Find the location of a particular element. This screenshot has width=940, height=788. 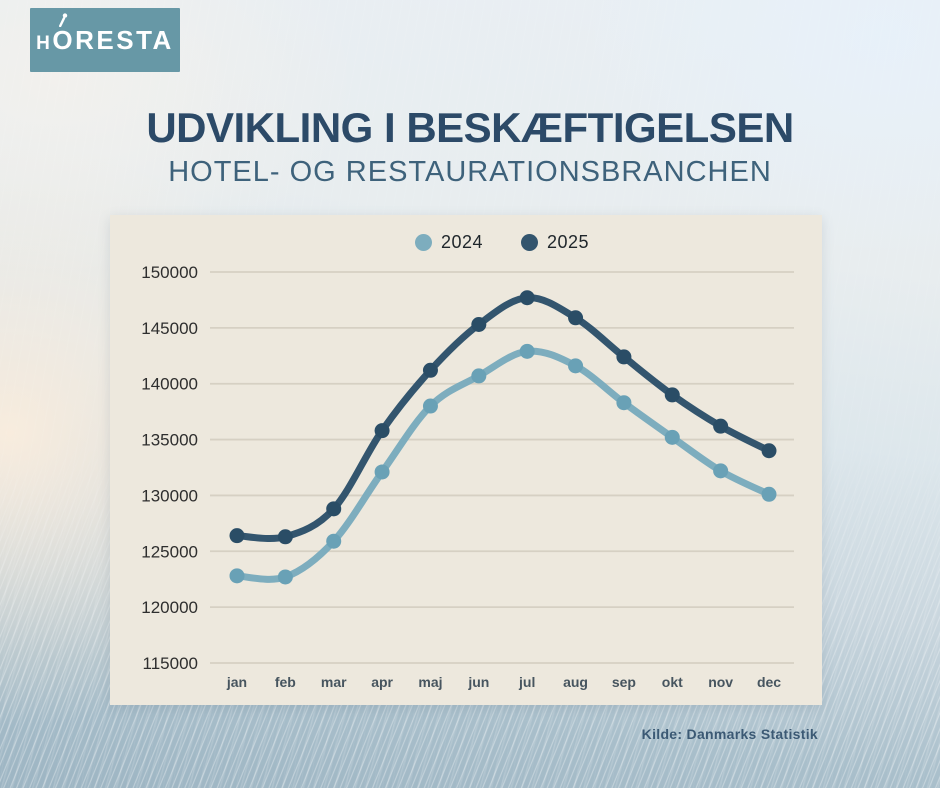

legend-item-2025: 2025 is located at coordinates (555, 242).